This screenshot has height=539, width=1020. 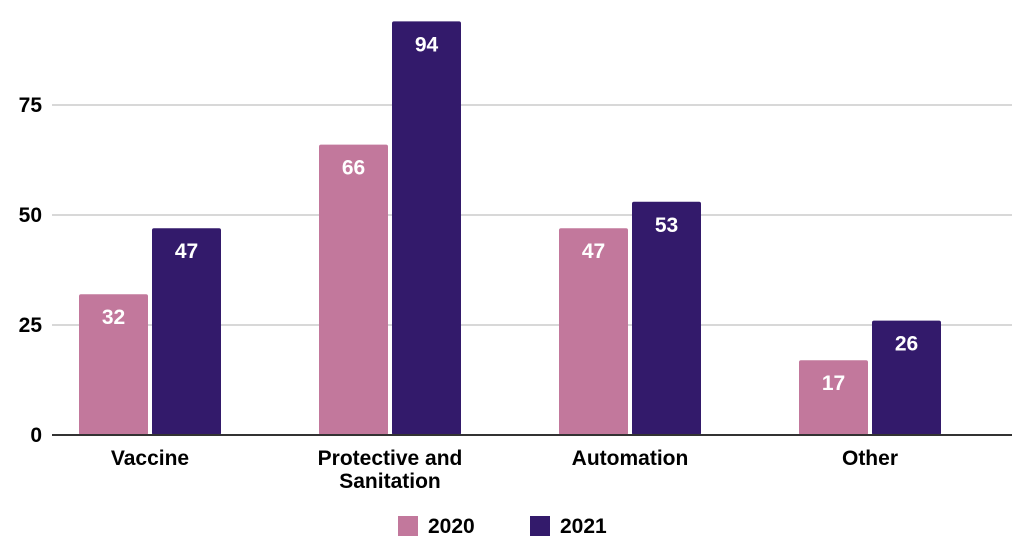 What do you see at coordinates (583, 526) in the screenshot?
I see `legend-label: 2021` at bounding box center [583, 526].